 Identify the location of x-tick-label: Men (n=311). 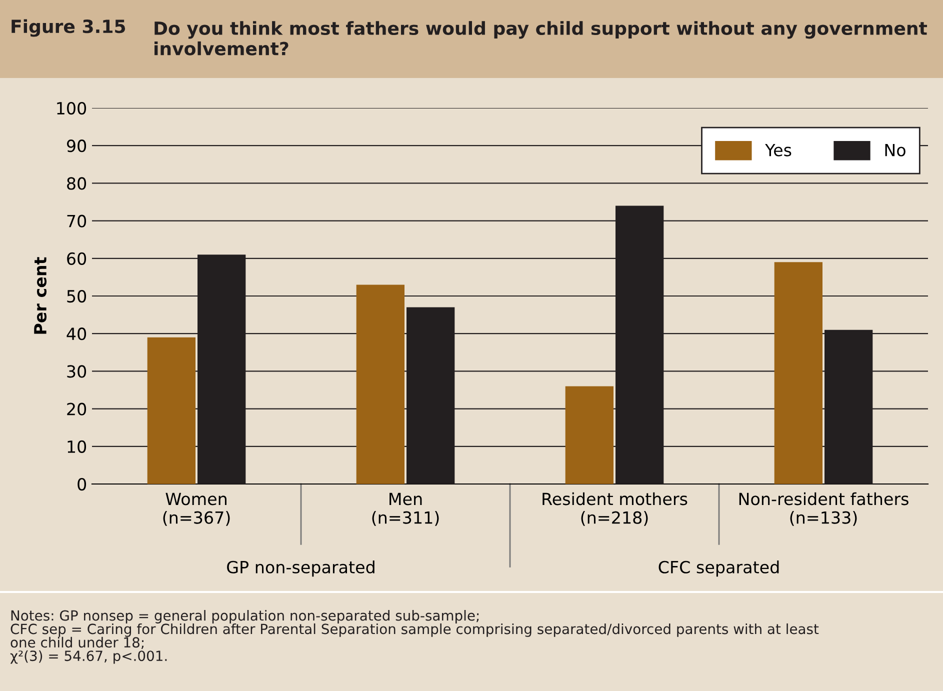
(405, 509).